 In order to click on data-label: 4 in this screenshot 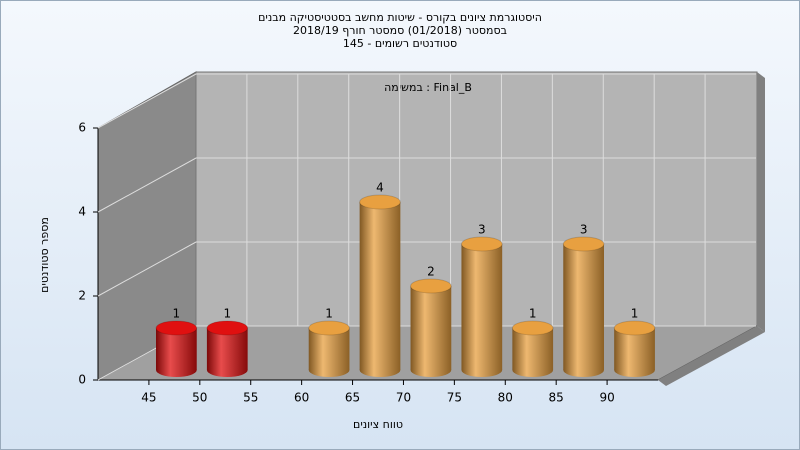, I will do `click(380, 188)`.